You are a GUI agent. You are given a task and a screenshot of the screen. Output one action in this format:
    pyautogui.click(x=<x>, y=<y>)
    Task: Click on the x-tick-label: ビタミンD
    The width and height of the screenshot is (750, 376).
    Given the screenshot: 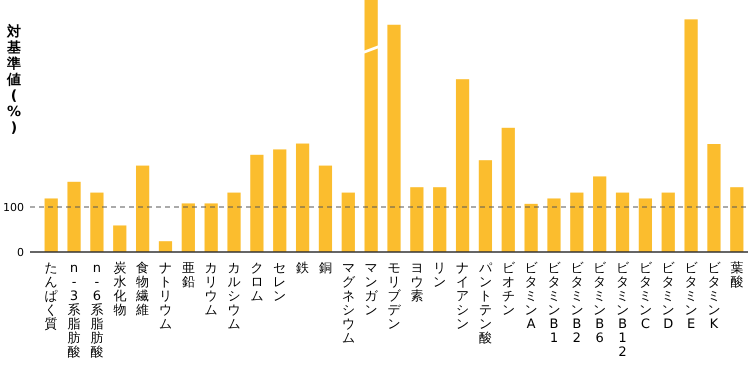 What is the action you would take?
    pyautogui.click(x=669, y=296)
    